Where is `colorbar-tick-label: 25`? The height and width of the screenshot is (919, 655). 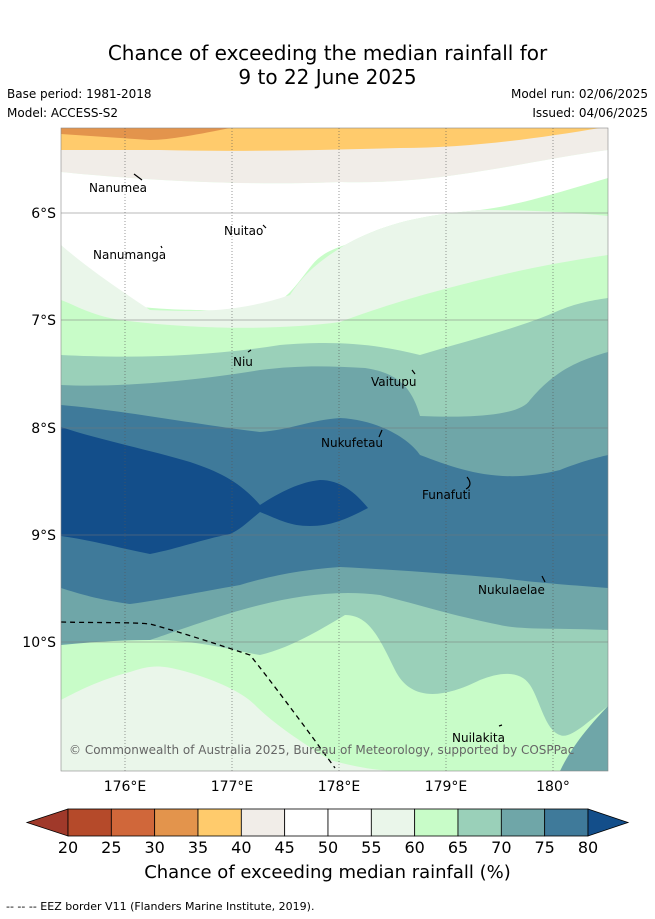
colorbar-tick-label: 25 is located at coordinates (111, 847).